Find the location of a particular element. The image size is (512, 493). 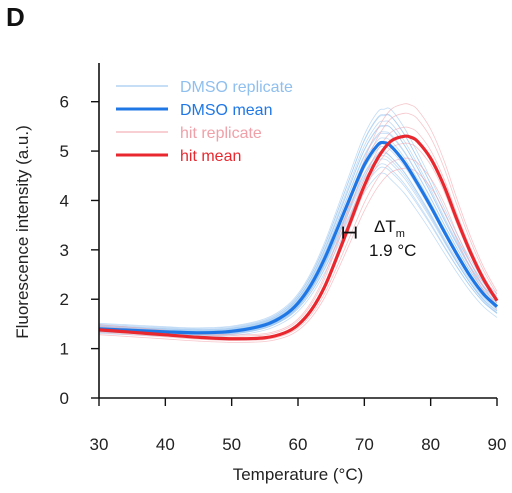

y-tick-label: 6 is located at coordinates (64, 102).